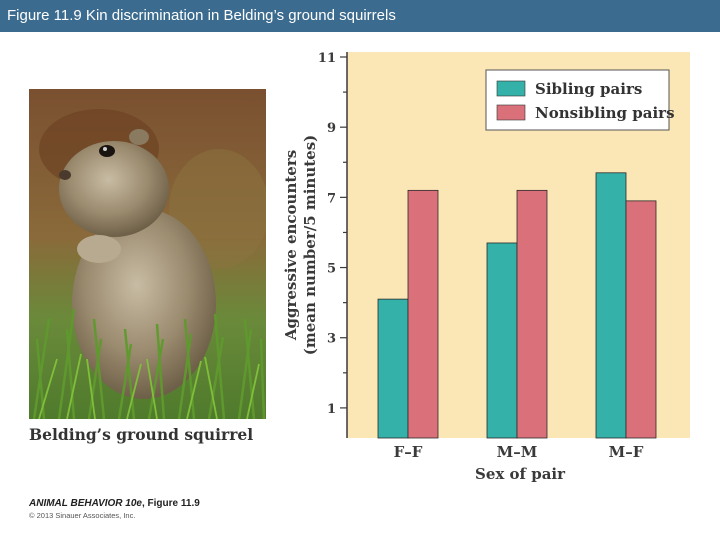  I want to click on y-axis-title: Aggressive encounters, so click(291, 245).